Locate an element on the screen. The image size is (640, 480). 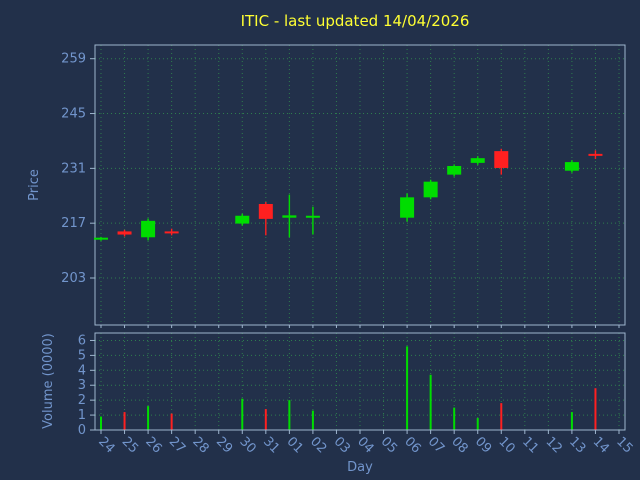
price-tick-label: 259 is located at coordinates (73, 59).